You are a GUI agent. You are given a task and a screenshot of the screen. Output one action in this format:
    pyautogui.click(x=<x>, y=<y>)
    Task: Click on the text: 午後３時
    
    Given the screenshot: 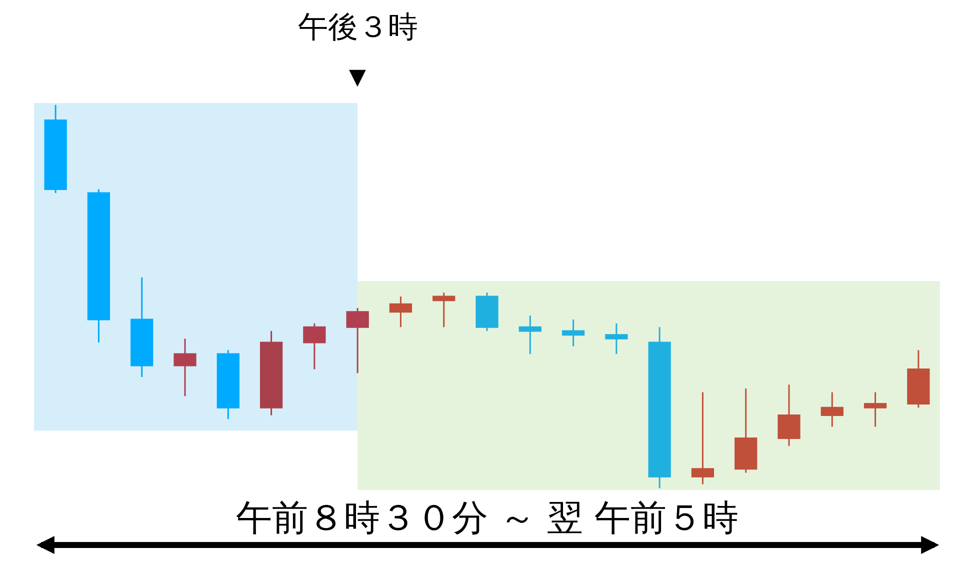 What is the action you would take?
    pyautogui.click(x=358, y=27)
    